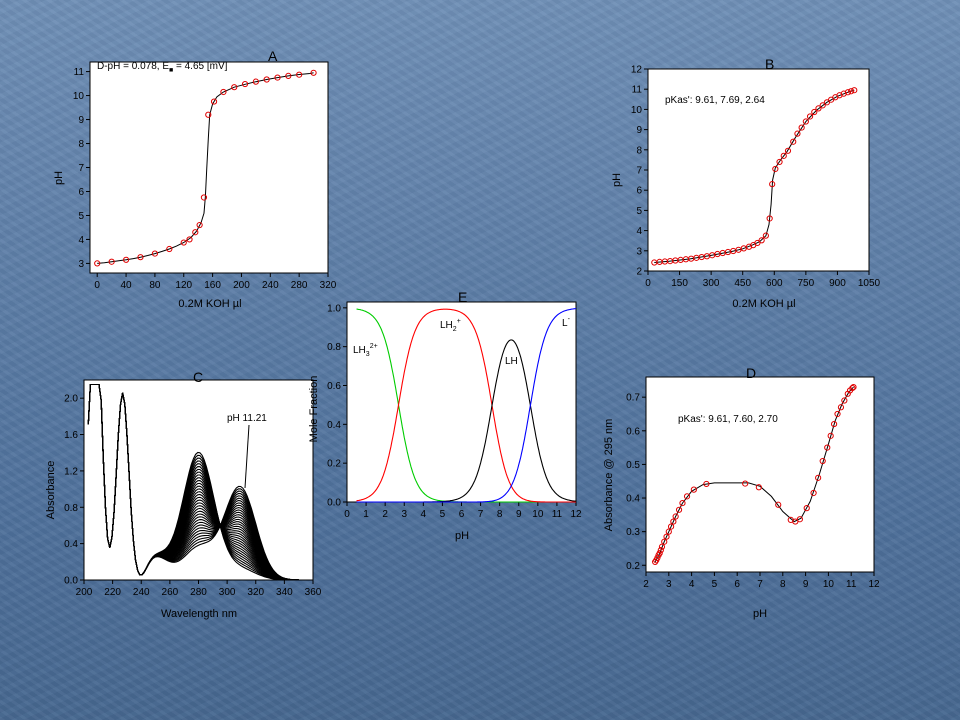 The height and width of the screenshot is (720, 960). Describe the element at coordinates (255, 592) in the screenshot. I see `panel-c-xtick-label: 320` at that location.